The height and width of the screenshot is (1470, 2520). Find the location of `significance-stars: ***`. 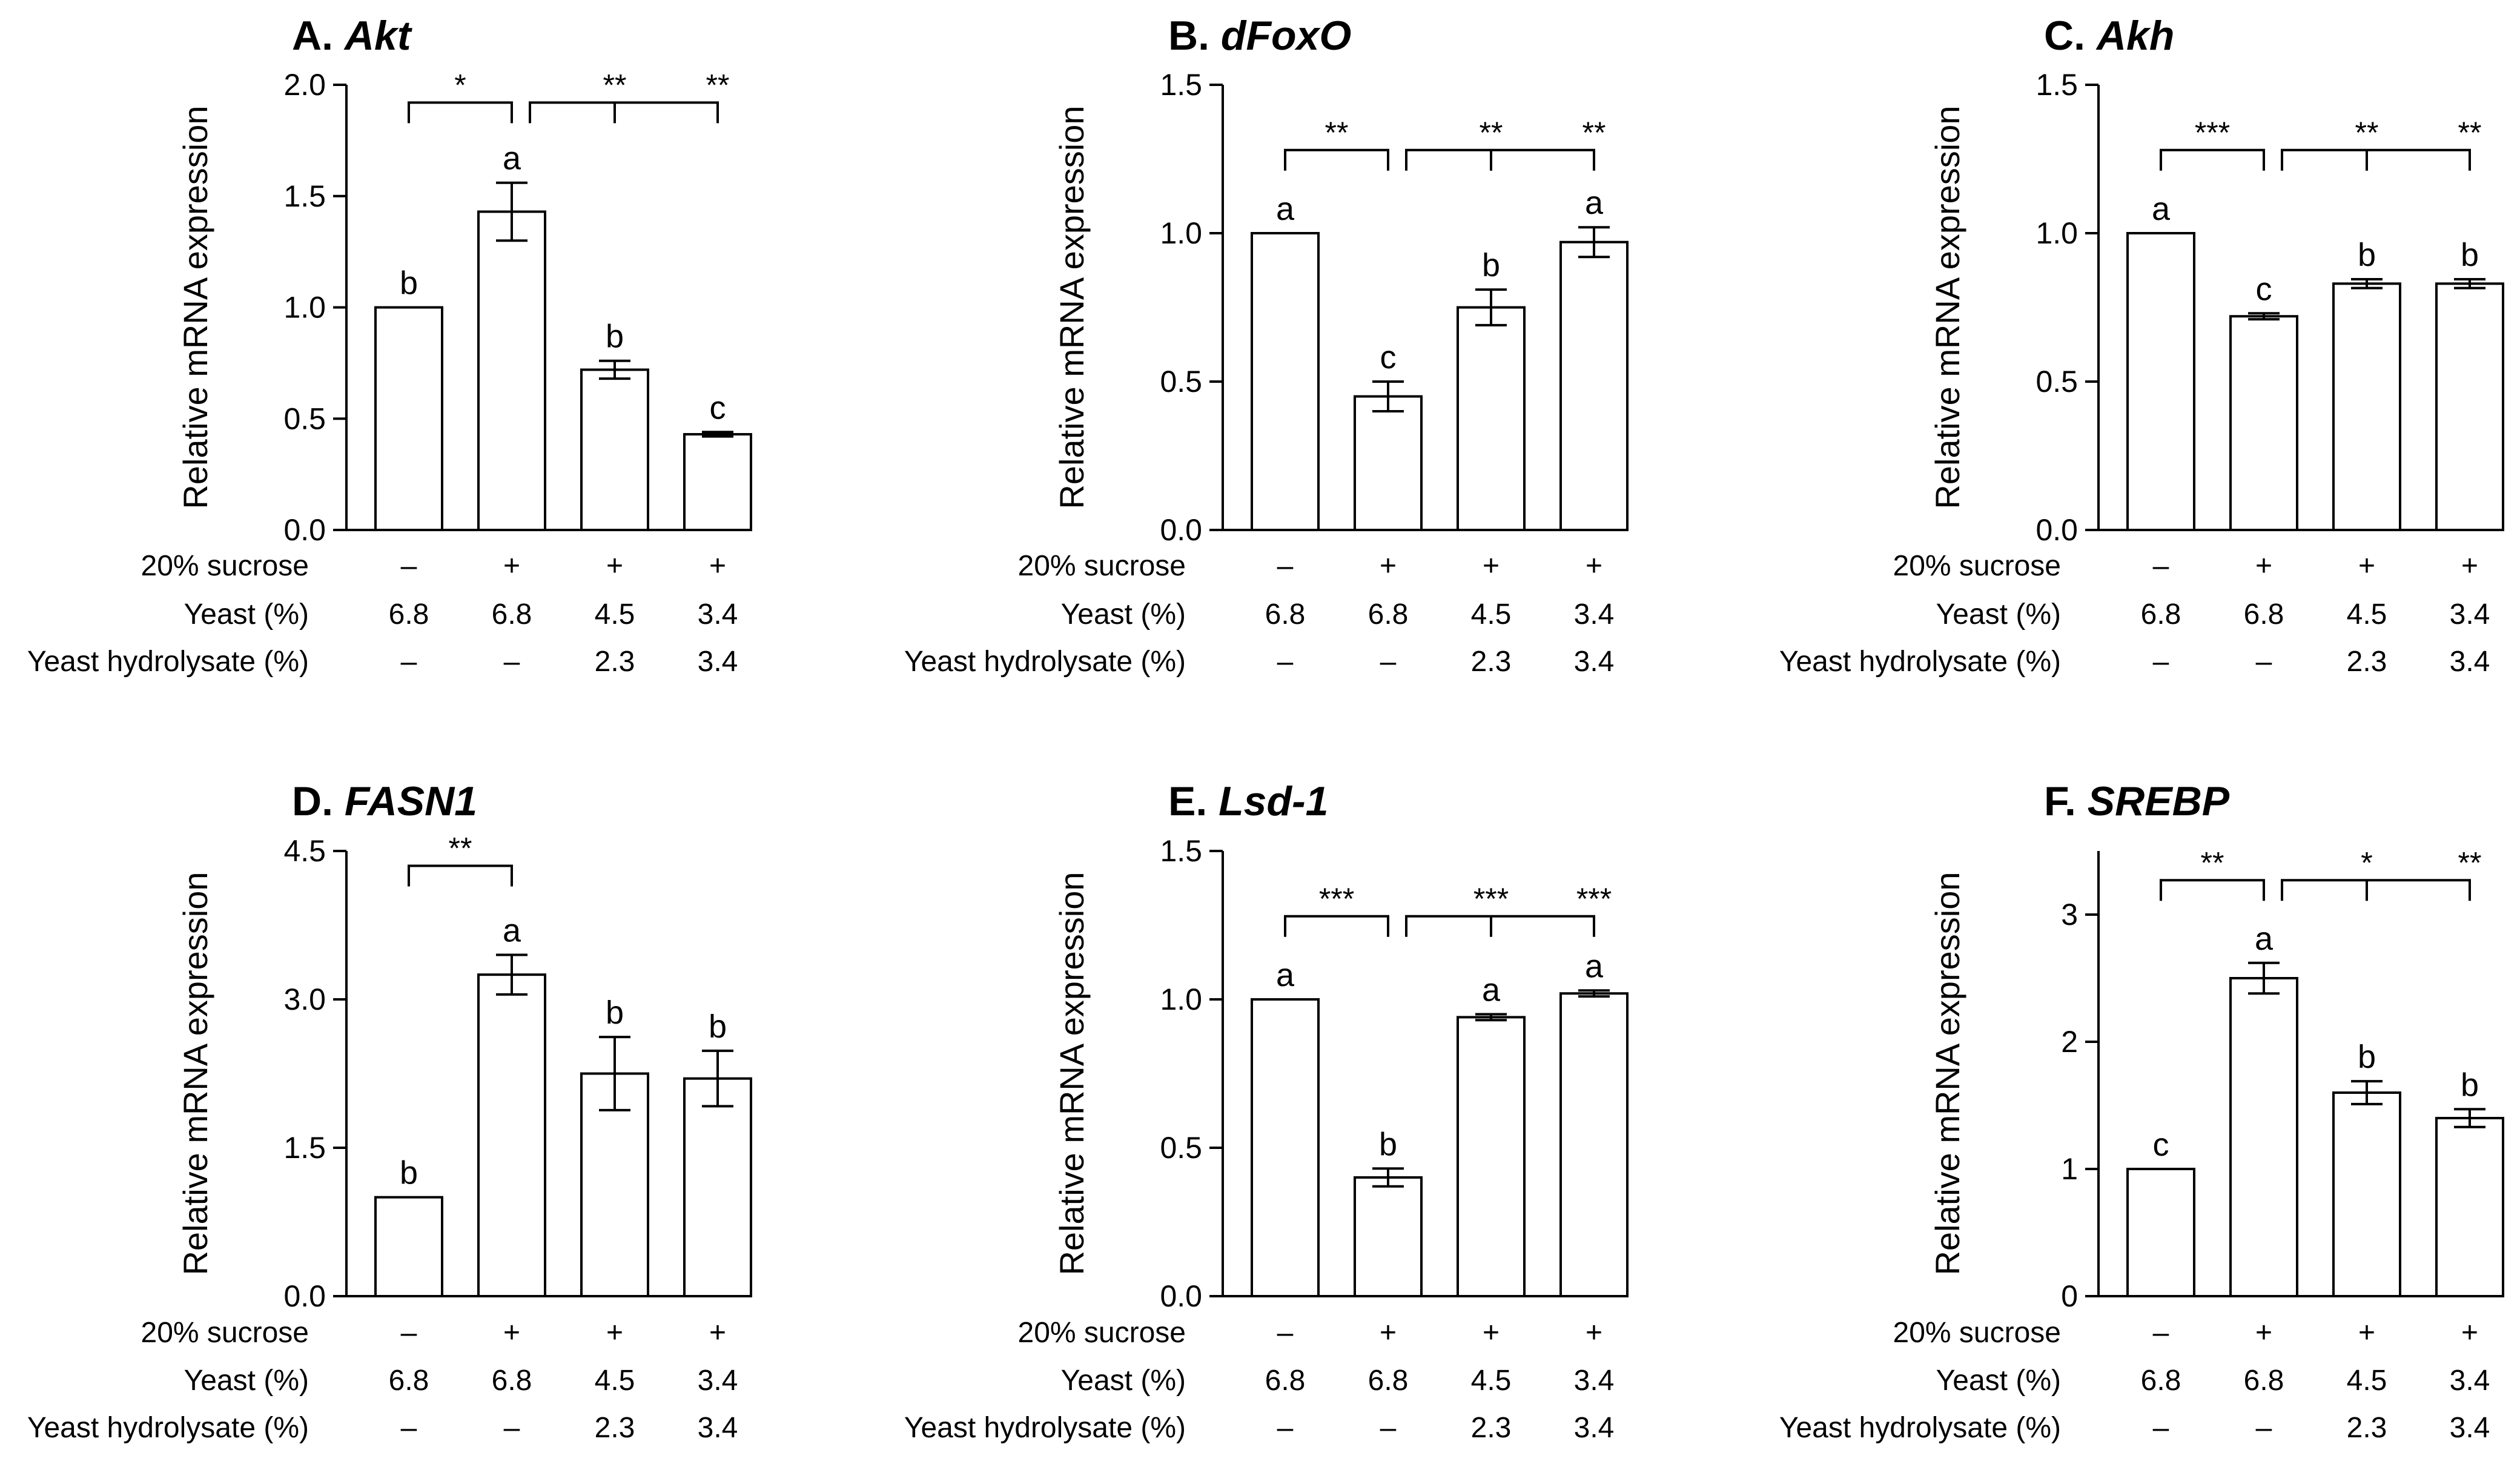

significance-stars: *** is located at coordinates (1336, 899).